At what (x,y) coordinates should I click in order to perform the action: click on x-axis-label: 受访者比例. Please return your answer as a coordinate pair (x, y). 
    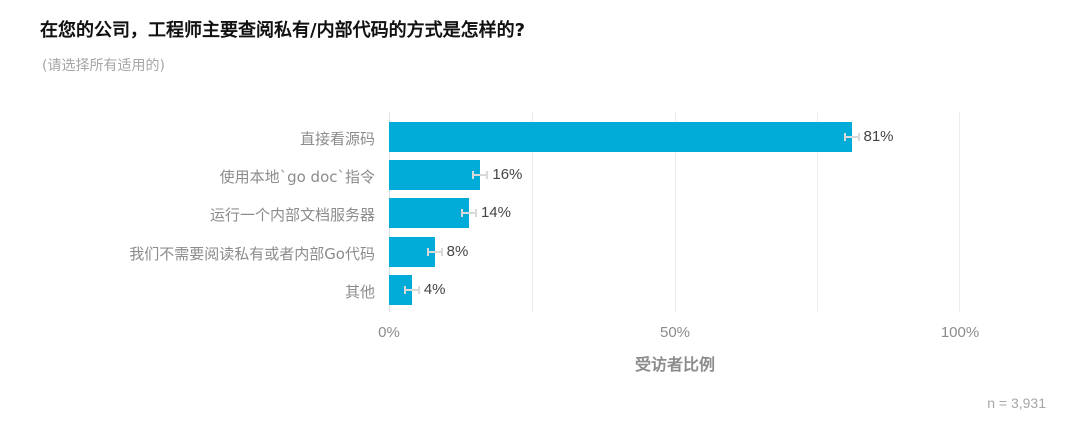
    Looking at the image, I should click on (675, 364).